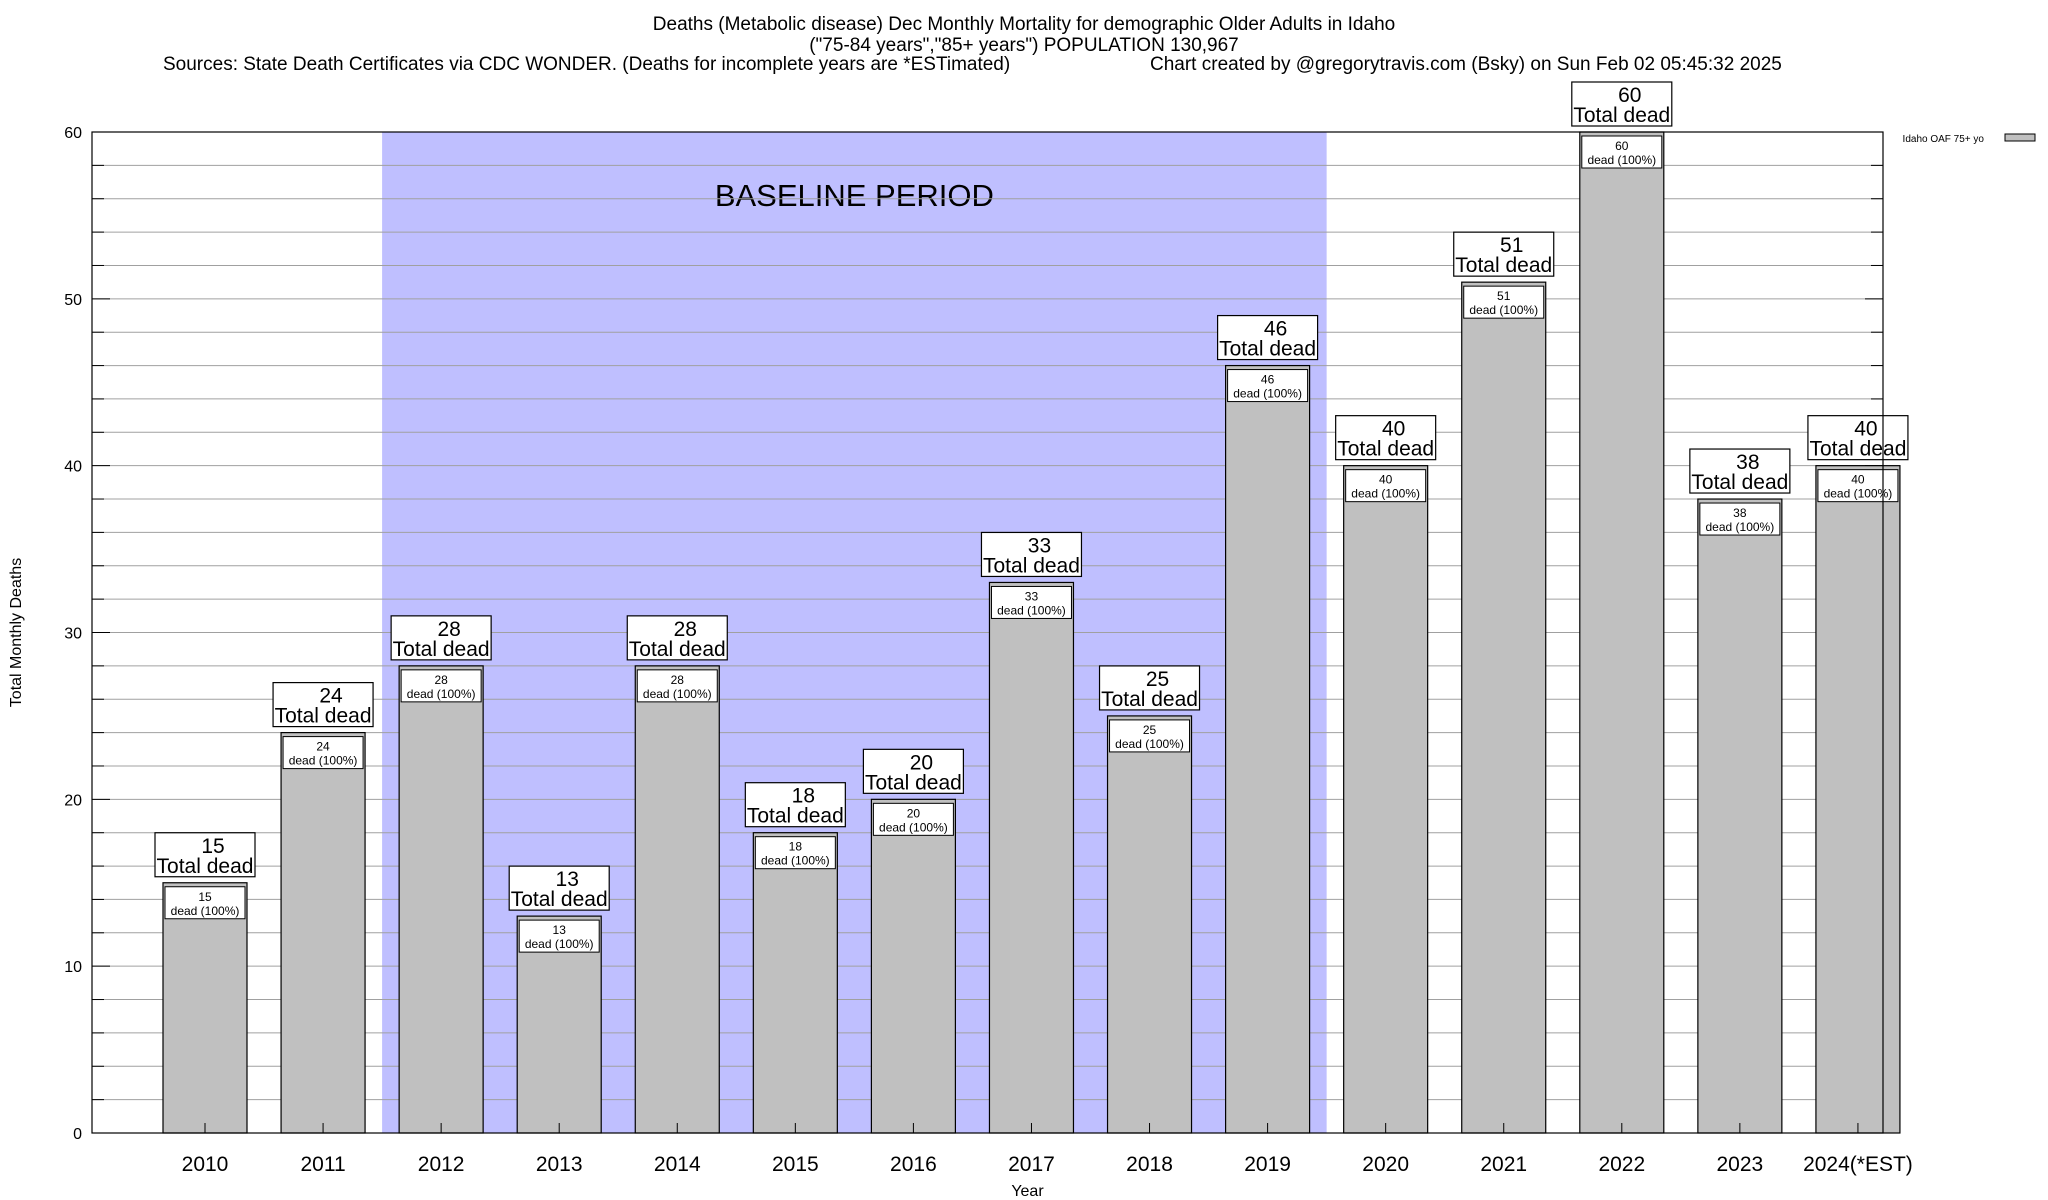 This screenshot has width=2048, height=1200. Describe the element at coordinates (1504, 296) in the screenshot. I see `bar-inner-value: 51` at that location.